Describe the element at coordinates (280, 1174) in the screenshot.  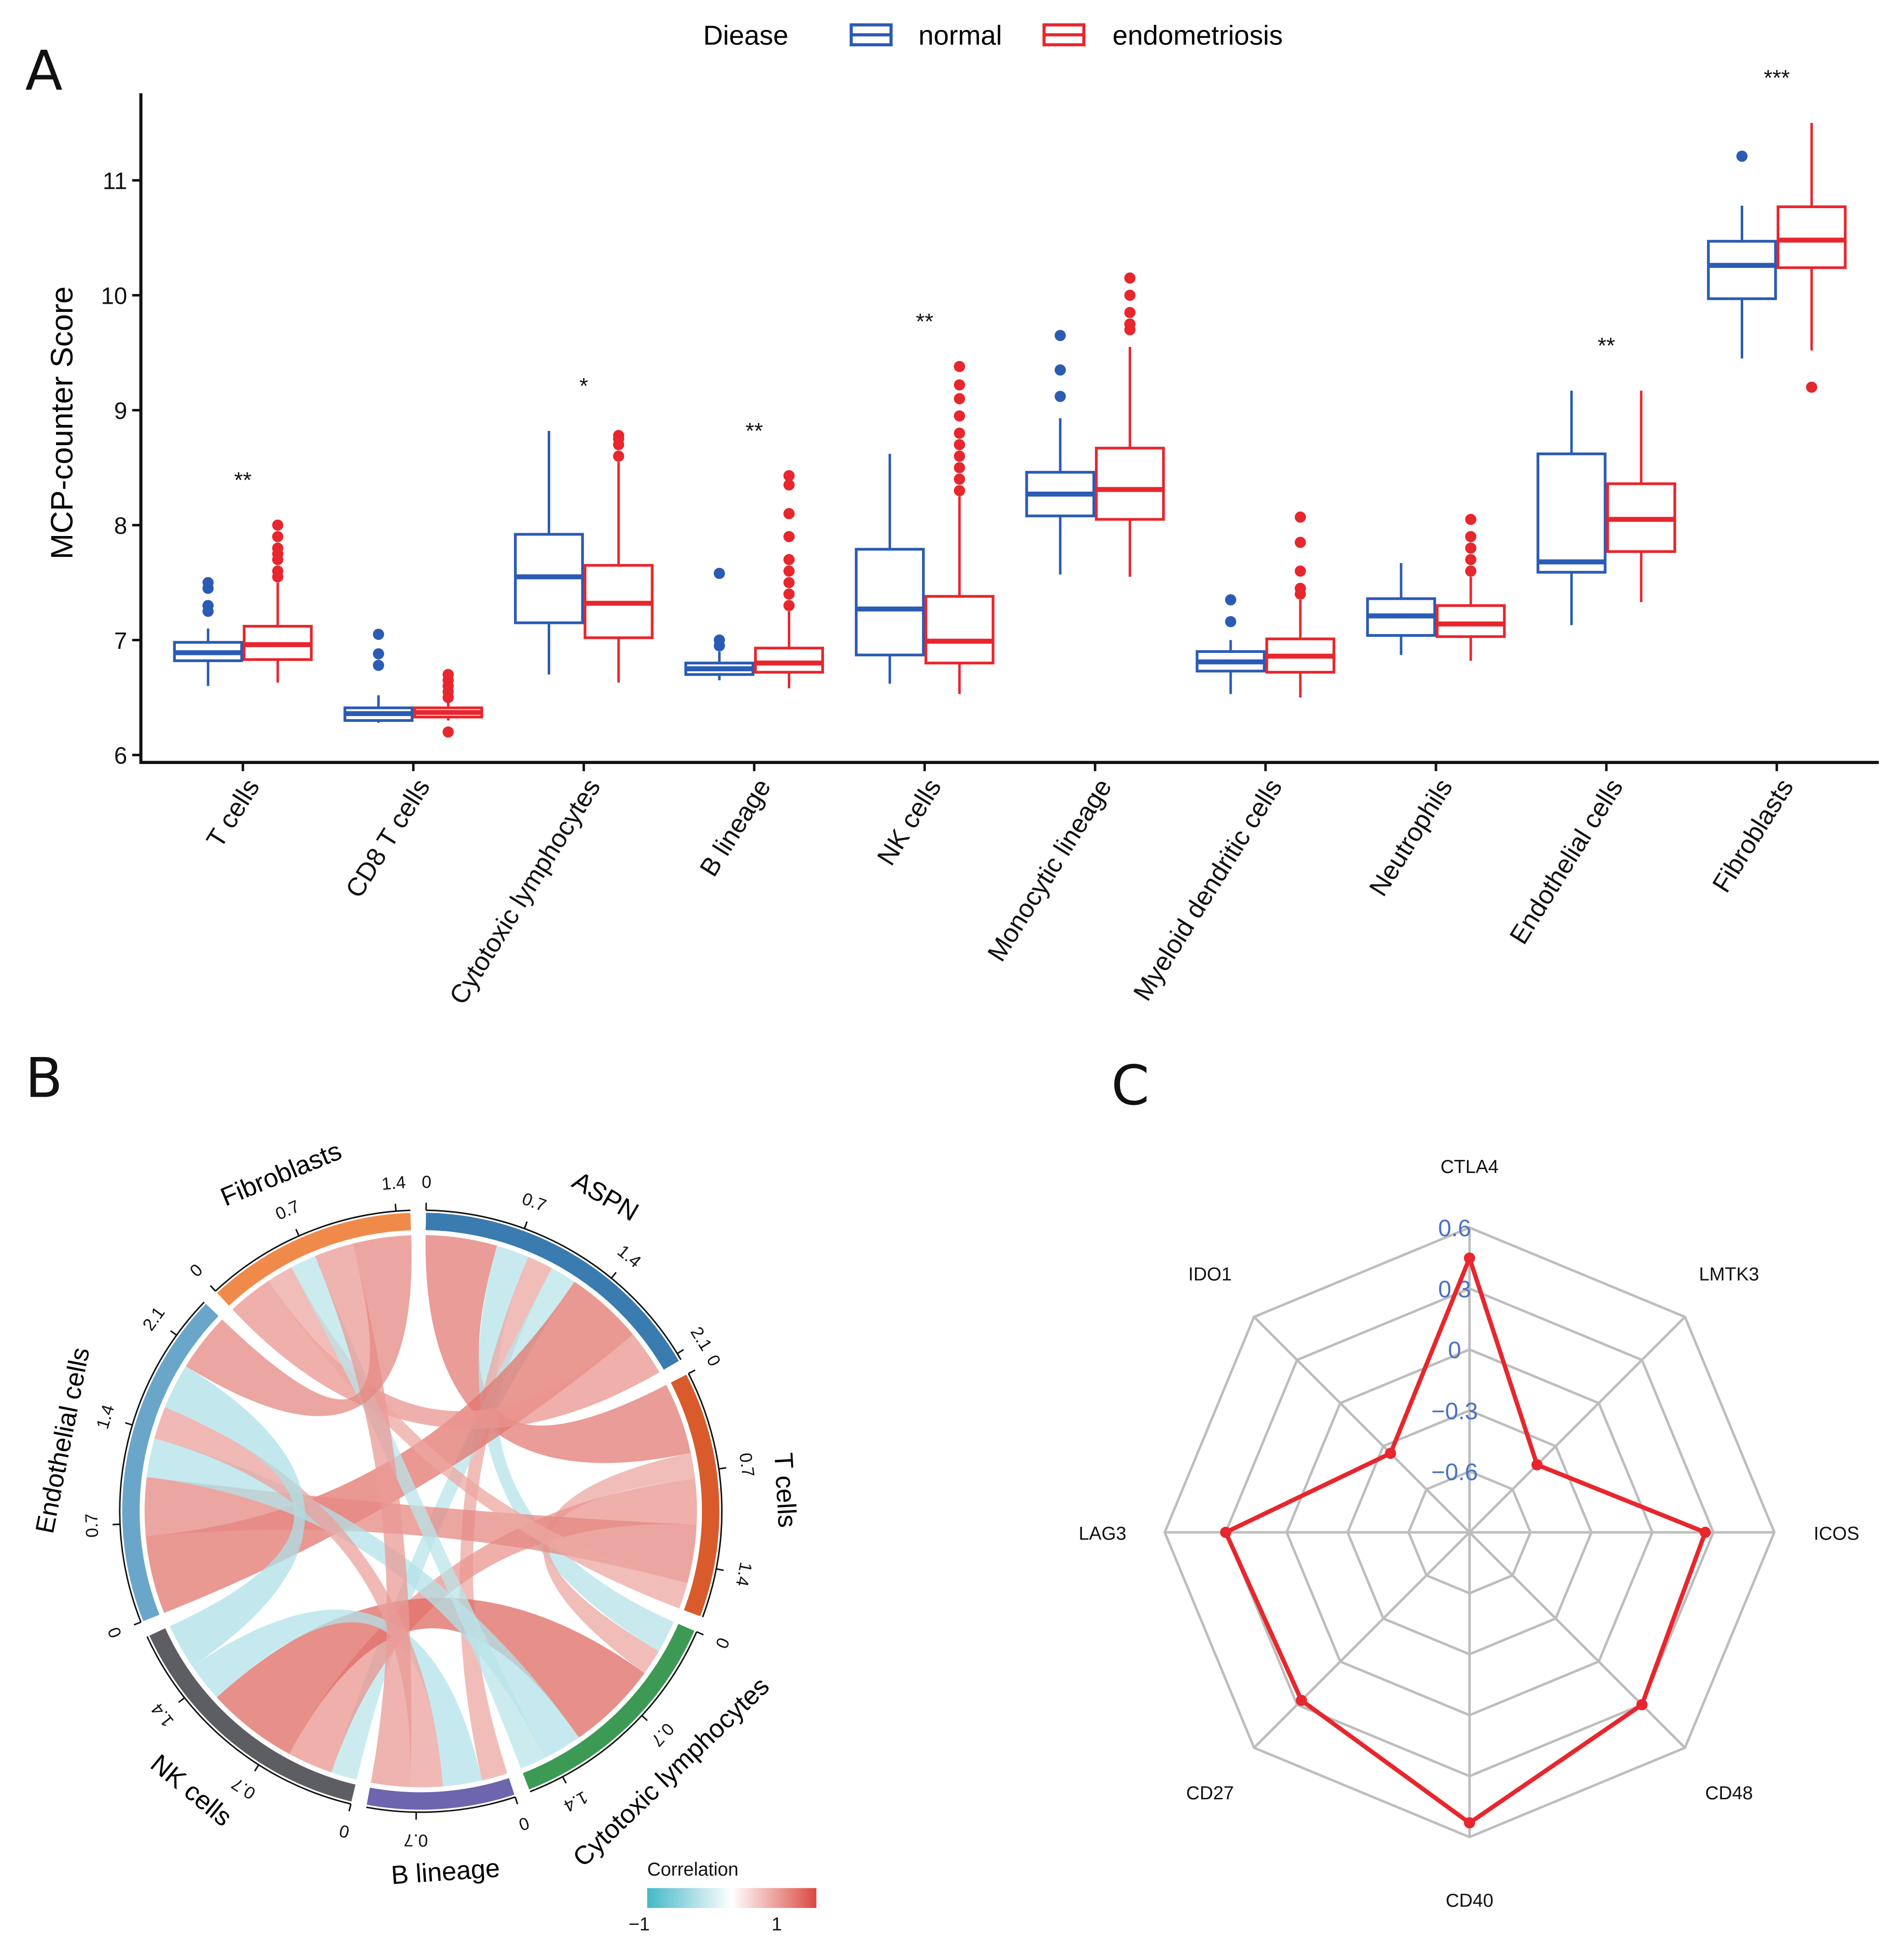
I see `sector-label: Fibroblasts` at that location.